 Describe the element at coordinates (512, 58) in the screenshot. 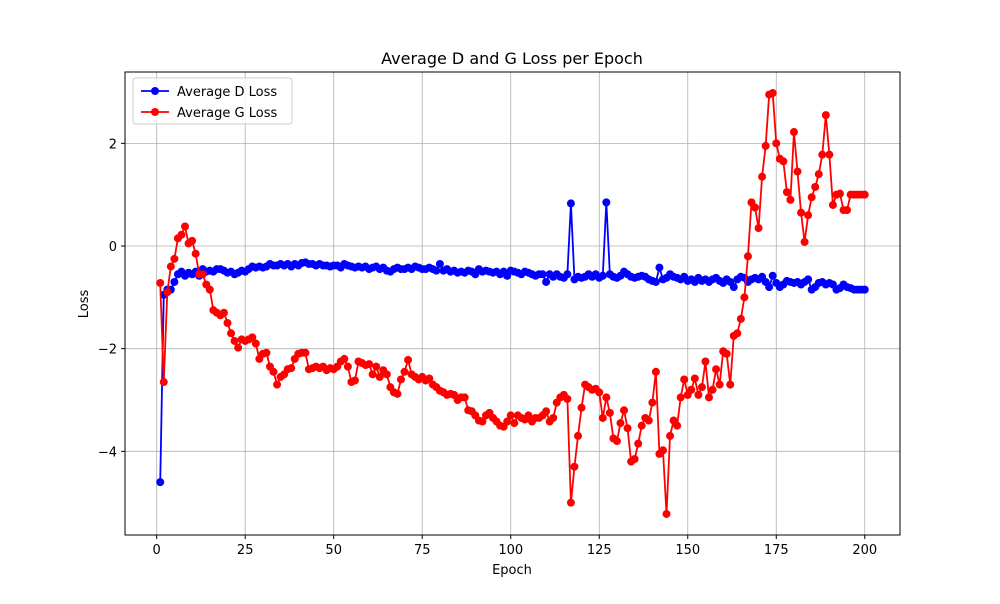

I see `chart-title: Average D and G Loss per Epoch` at that location.